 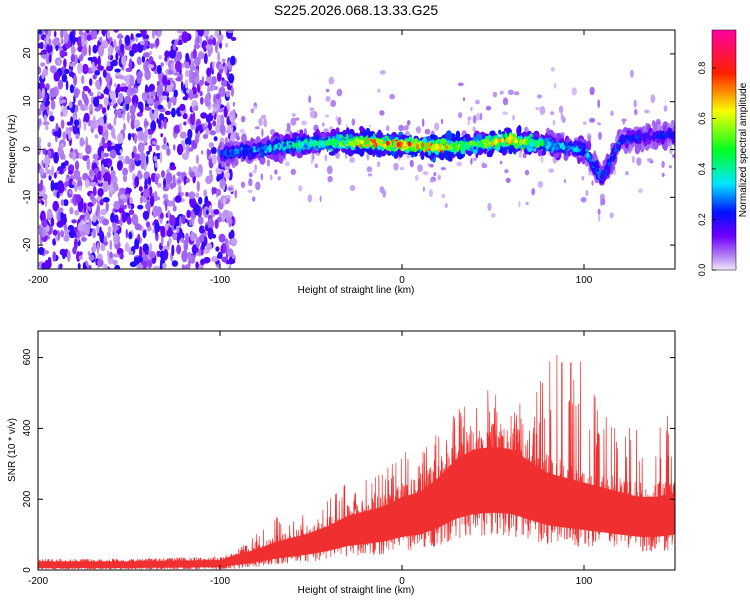 I want to click on snr-x-tick-100: 100, so click(x=584, y=581).